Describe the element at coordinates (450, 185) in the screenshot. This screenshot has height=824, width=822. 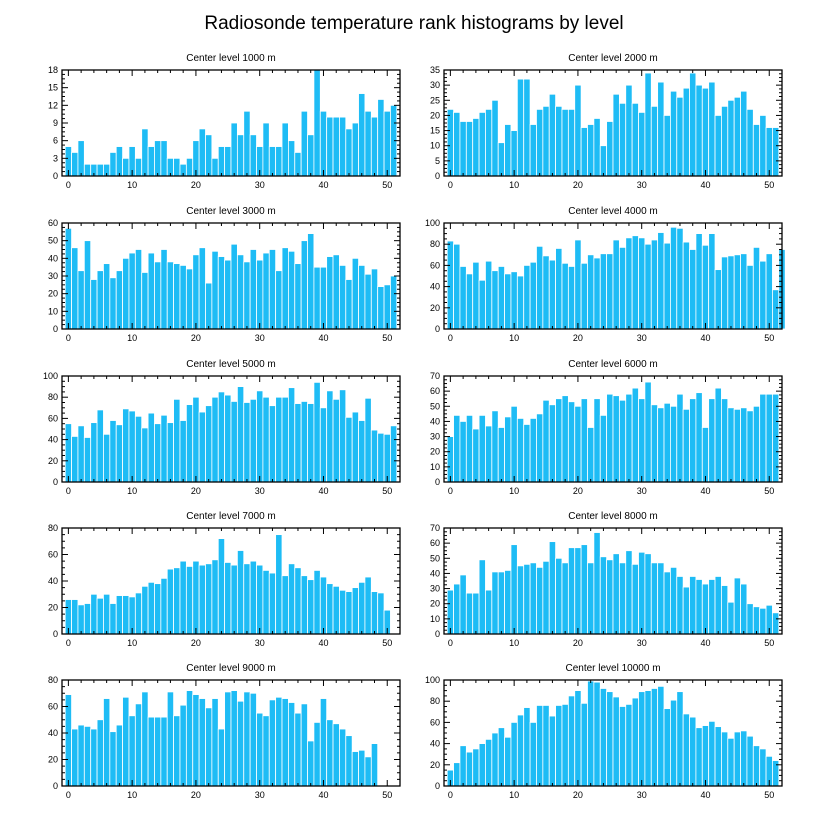
I see `x-tick-label: 0` at that location.